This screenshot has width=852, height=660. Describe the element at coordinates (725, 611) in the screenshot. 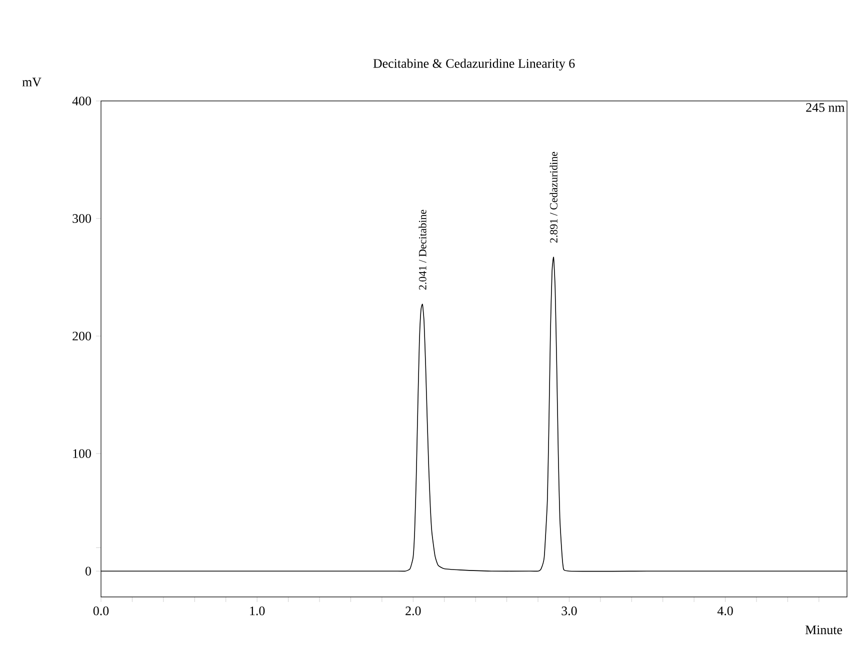

I see `x-tick-label: 4.0` at that location.